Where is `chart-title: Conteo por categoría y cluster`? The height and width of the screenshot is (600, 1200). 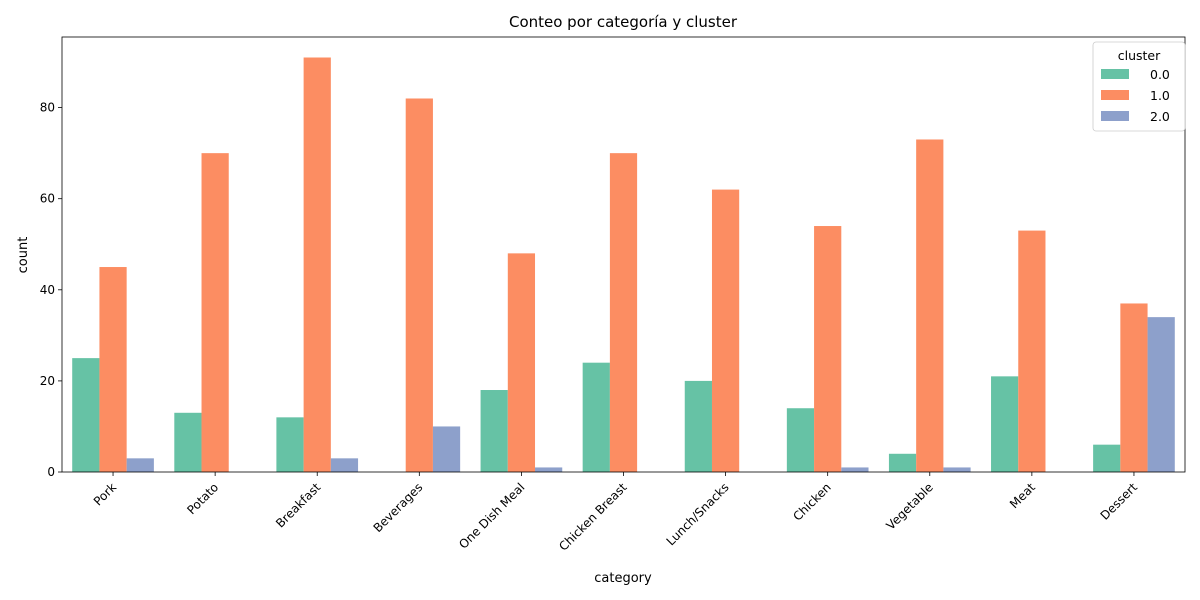 chart-title: Conteo por categoría y cluster is located at coordinates (623, 22).